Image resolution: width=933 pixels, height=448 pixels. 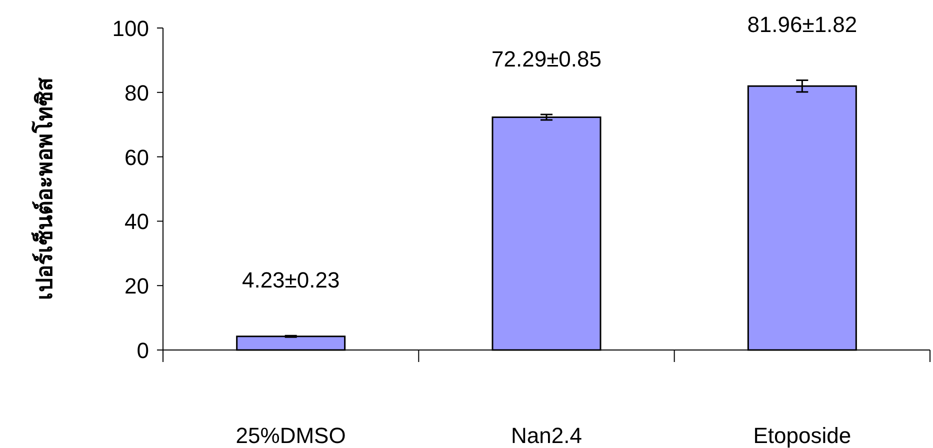 I want to click on x-tick-label: 25%DMSO, so click(x=291, y=435).